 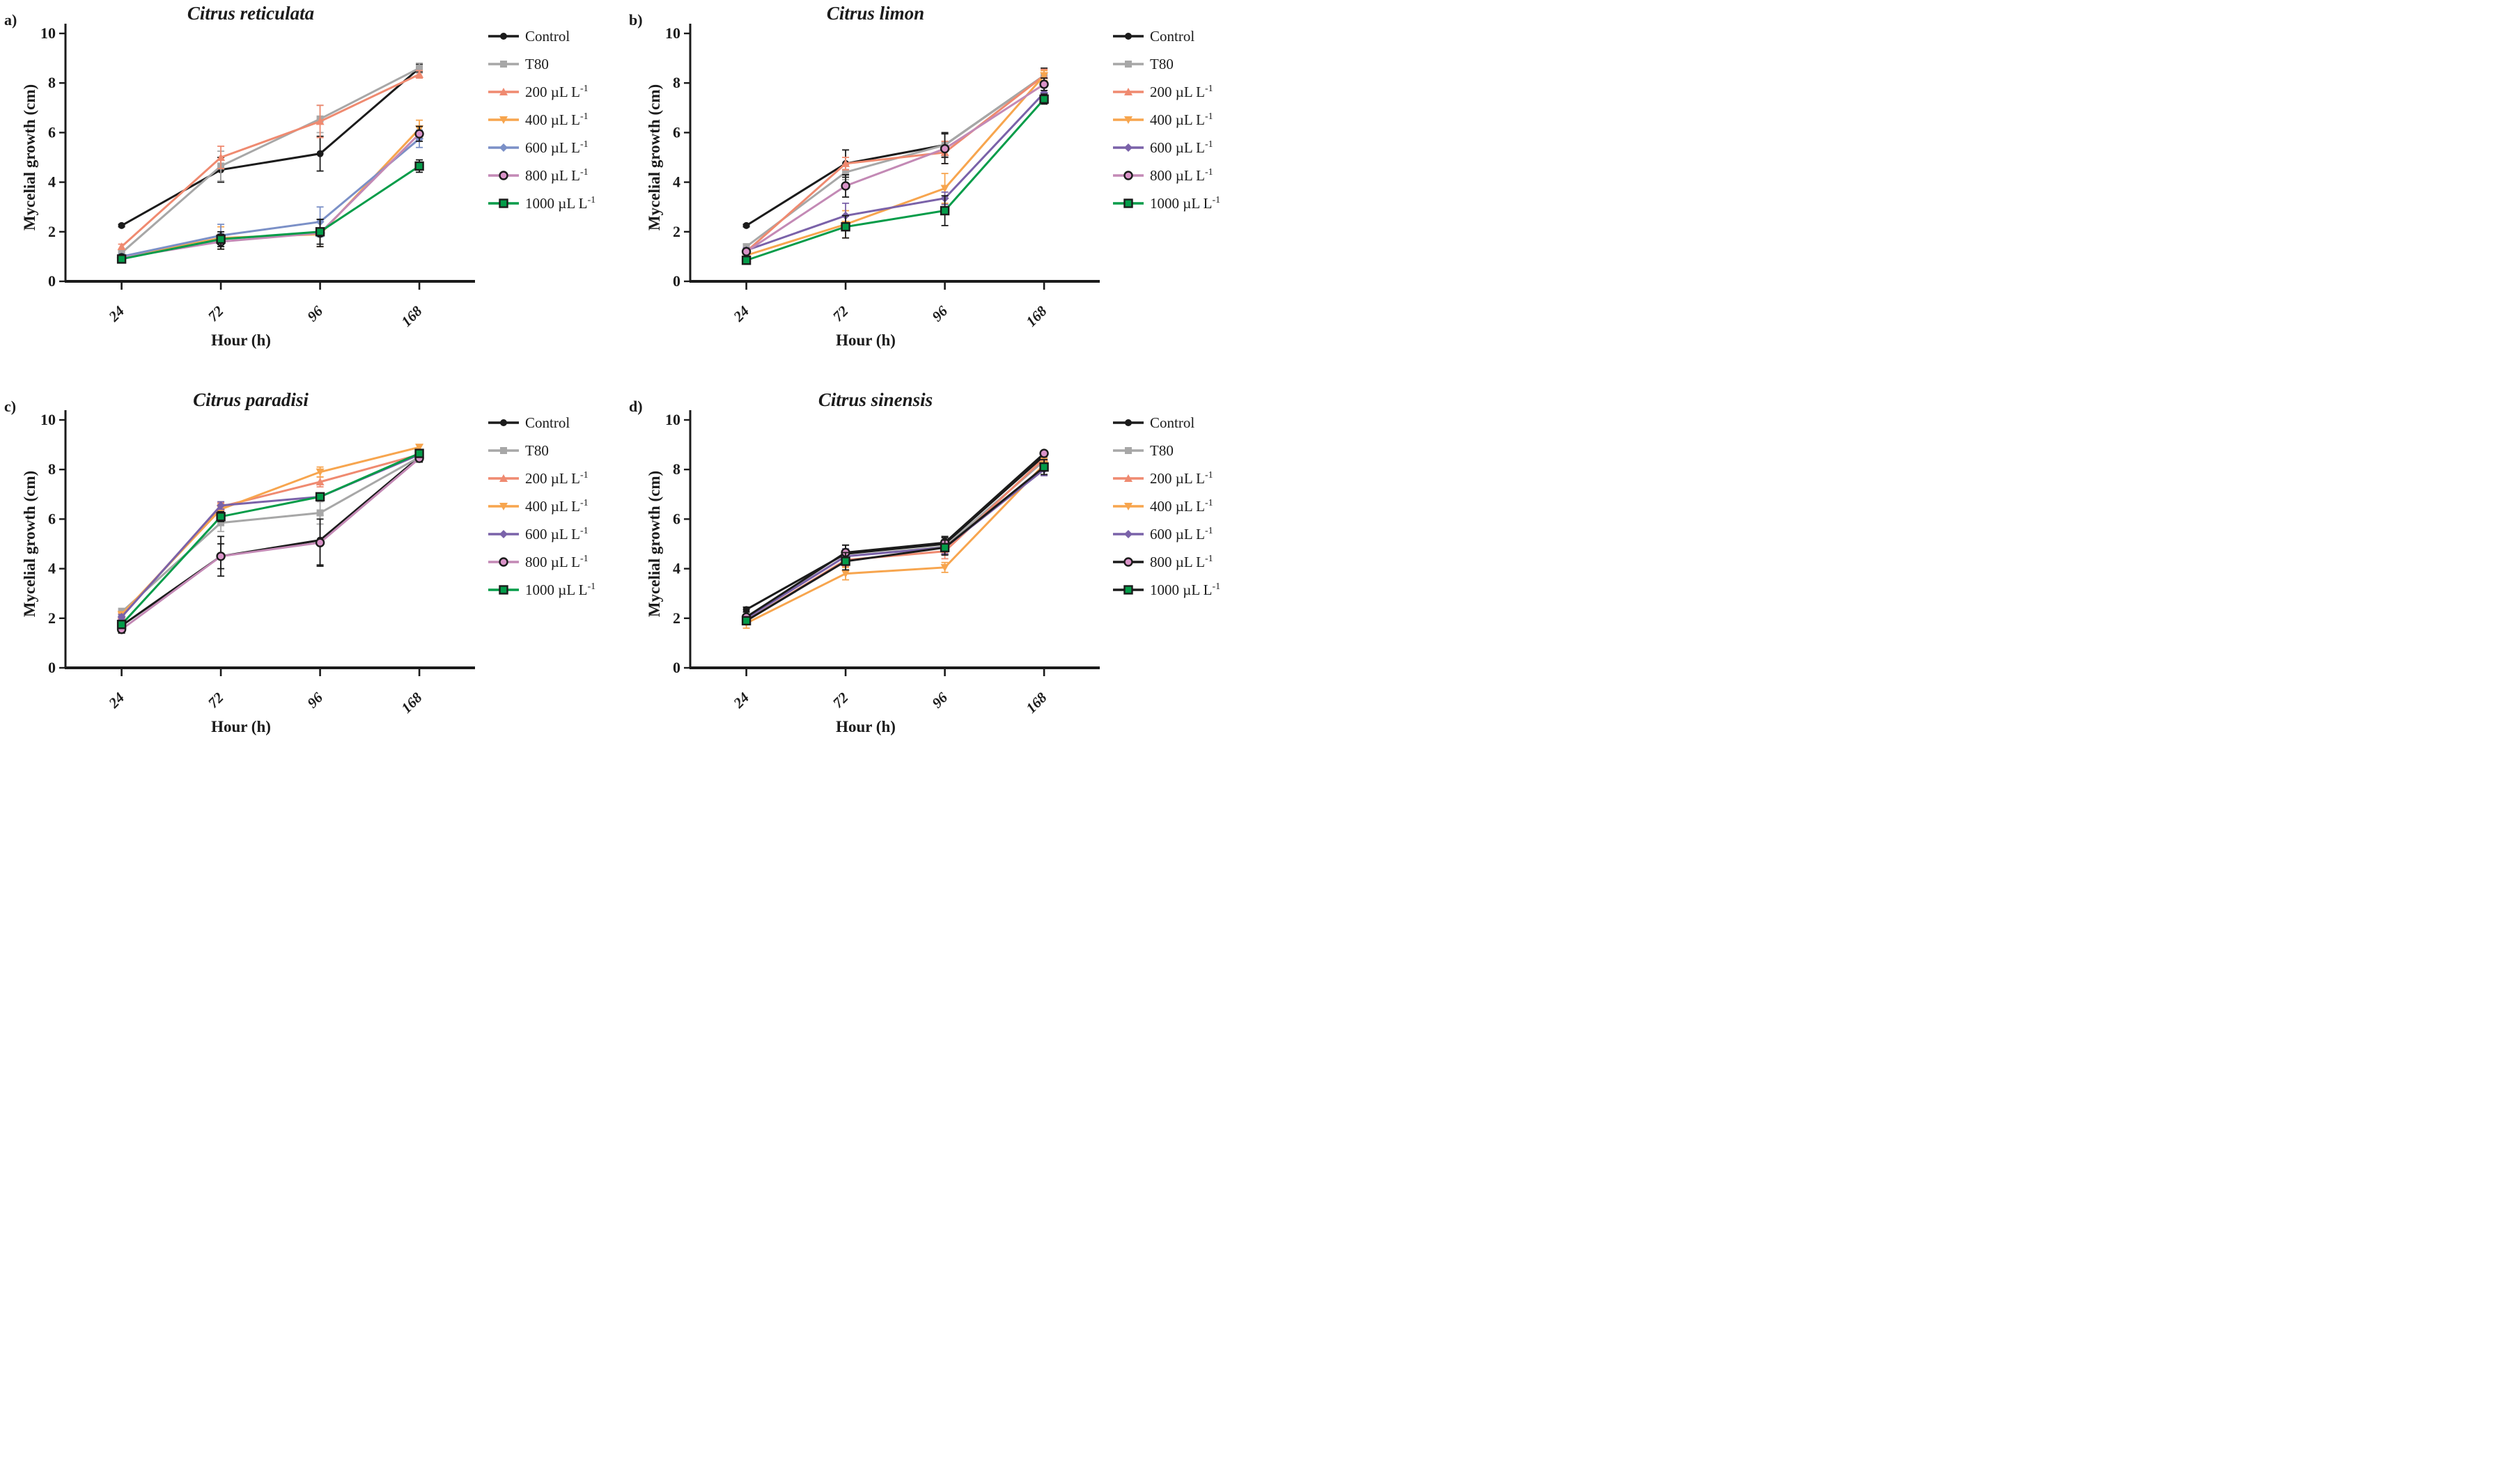 What do you see at coordinates (251, 399) in the screenshot?
I see `panel-title-citrus-paradisi: Citrus paradisi` at bounding box center [251, 399].